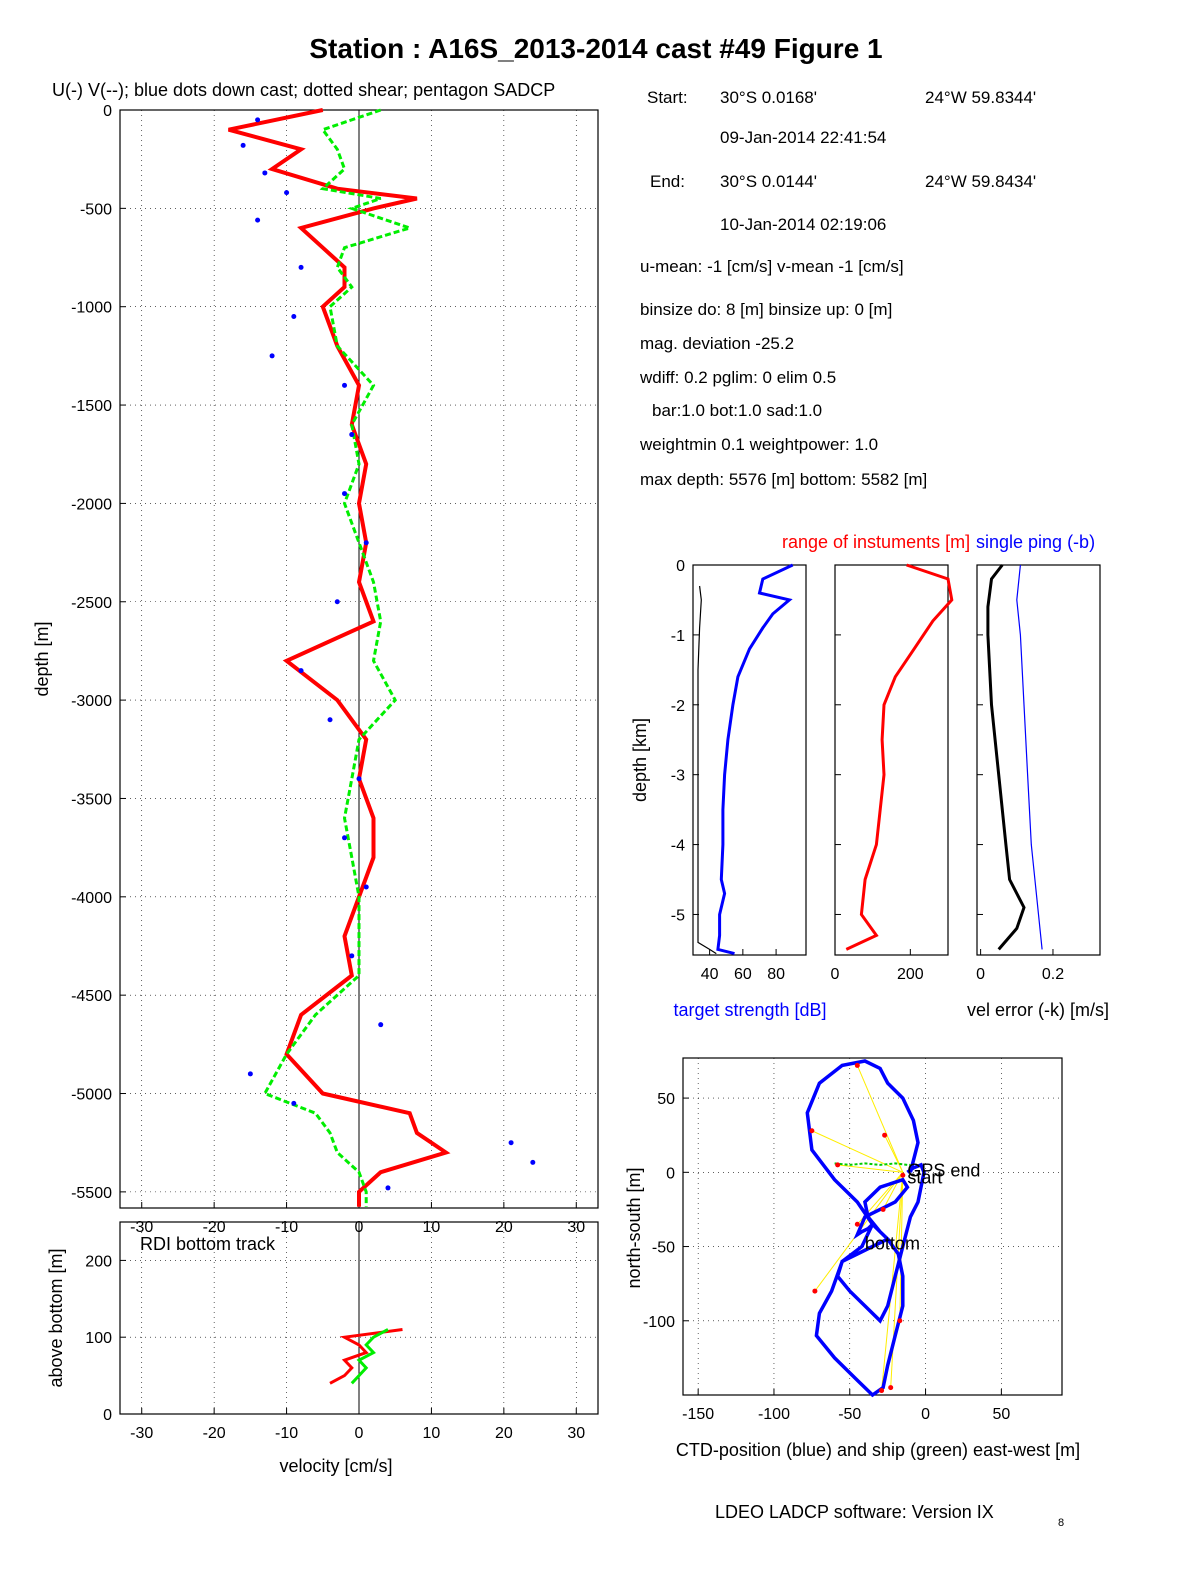  What do you see at coordinates (91, 603) in the screenshot?
I see `velocity_profile-ytick-label: -2500` at bounding box center [91, 603].